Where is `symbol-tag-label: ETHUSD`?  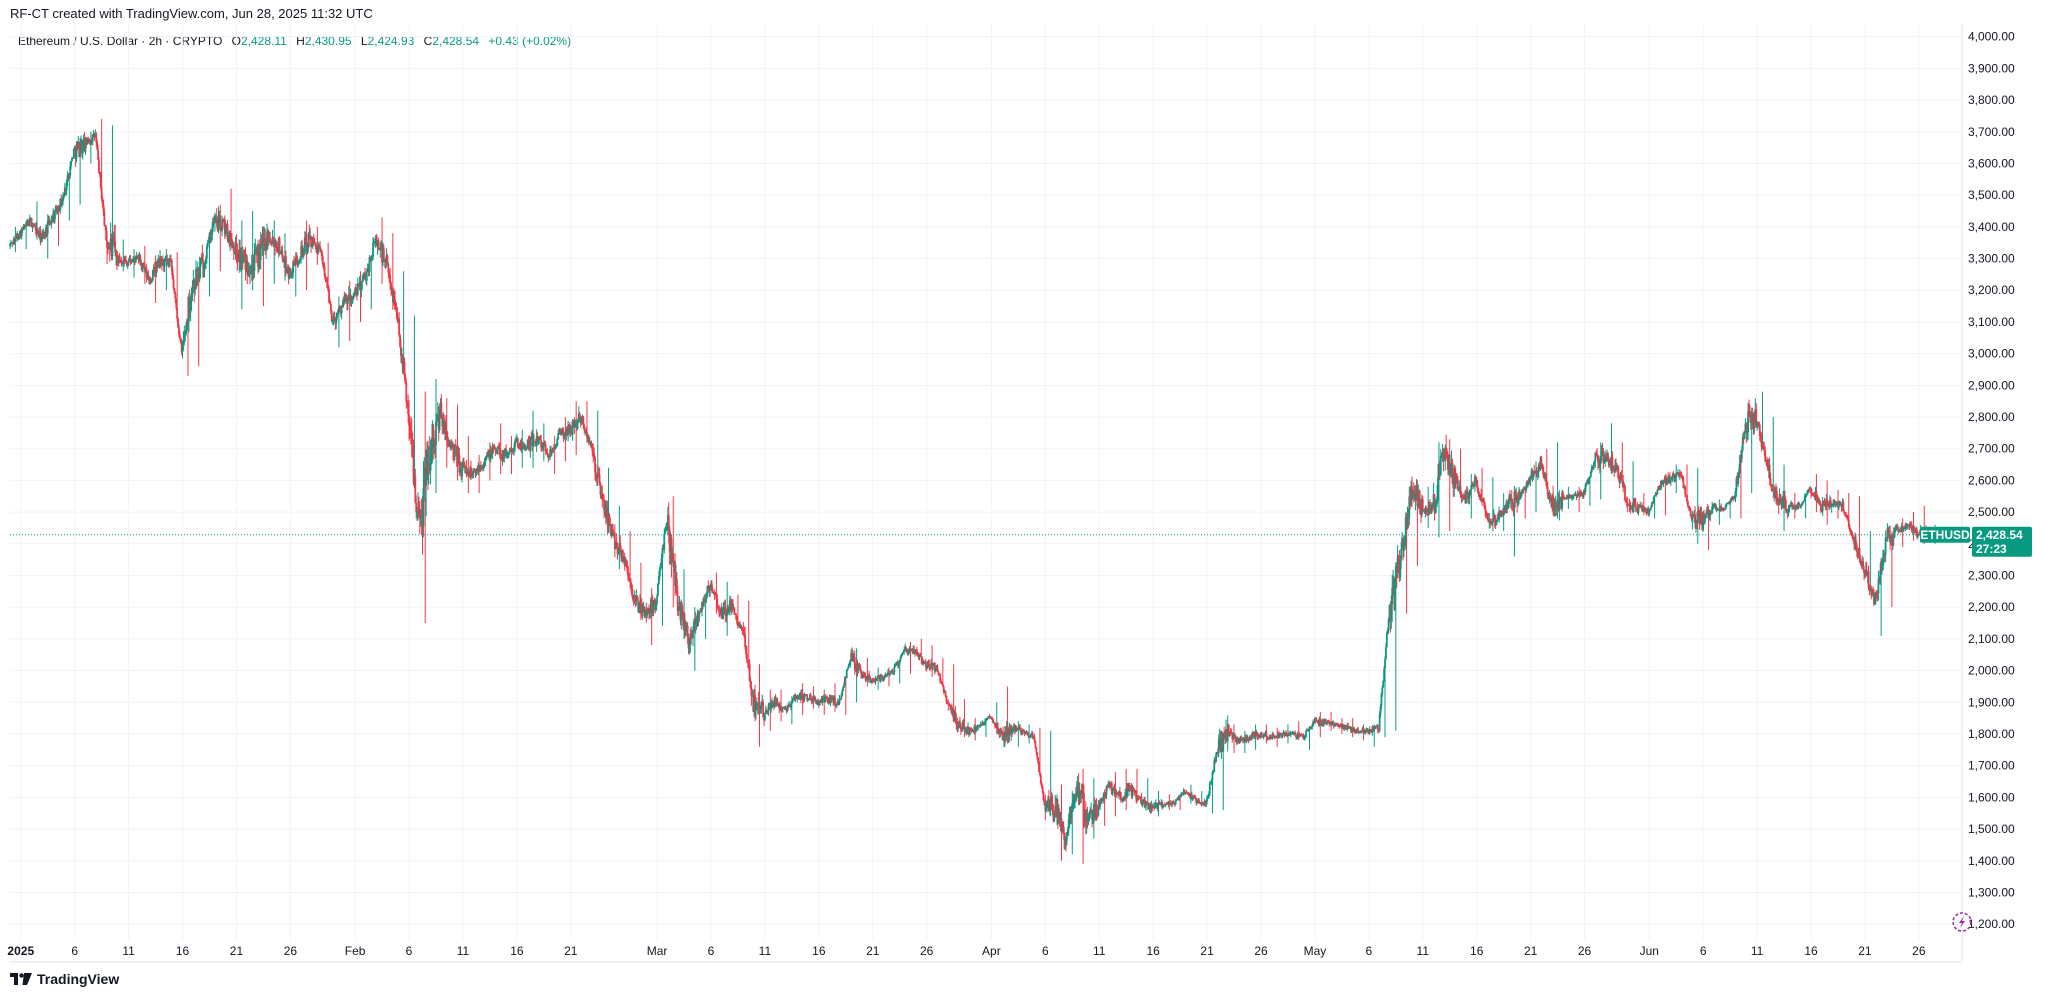
symbol-tag-label: ETHUSD is located at coordinates (1945, 535).